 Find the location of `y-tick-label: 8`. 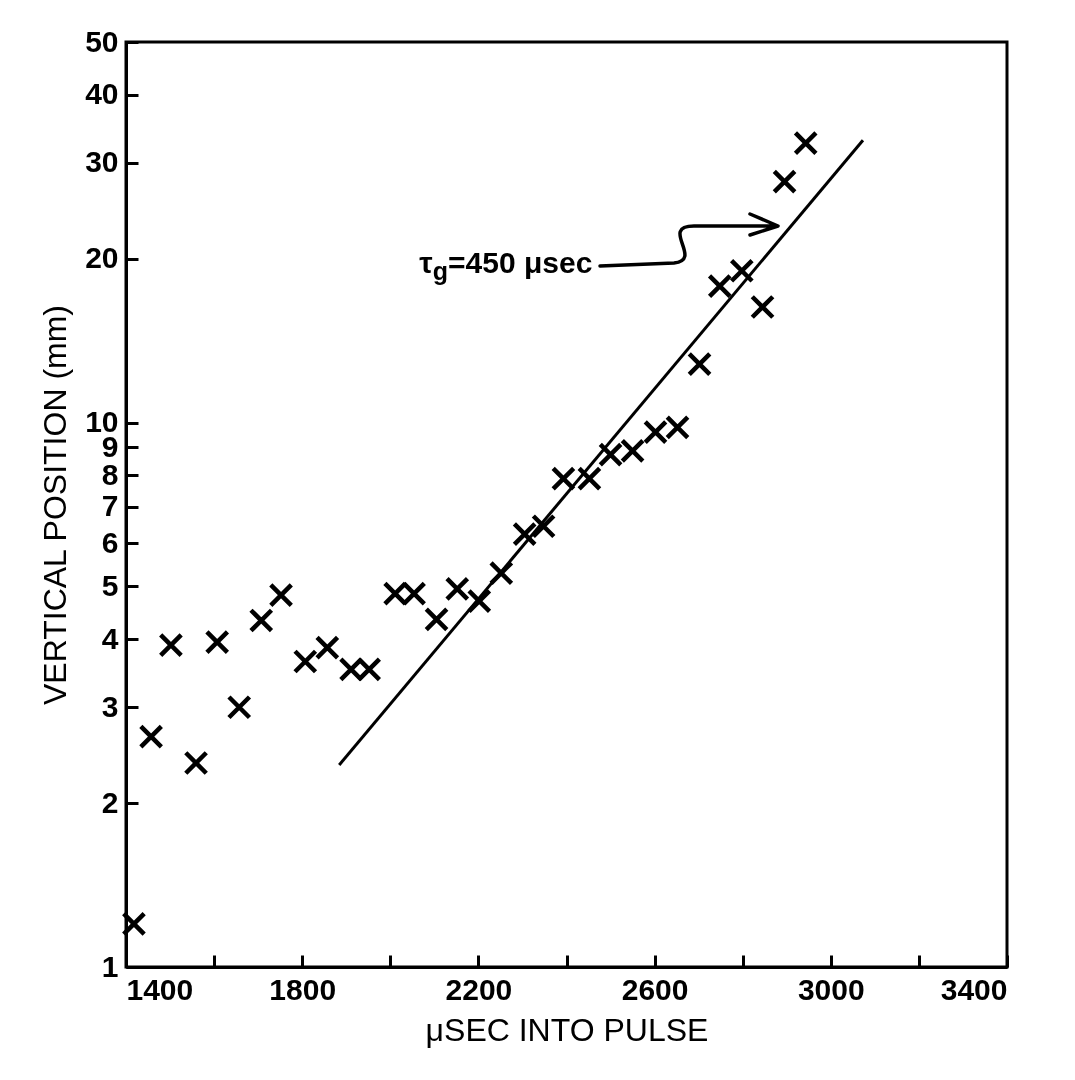

y-tick-label: 8 is located at coordinates (110, 474).